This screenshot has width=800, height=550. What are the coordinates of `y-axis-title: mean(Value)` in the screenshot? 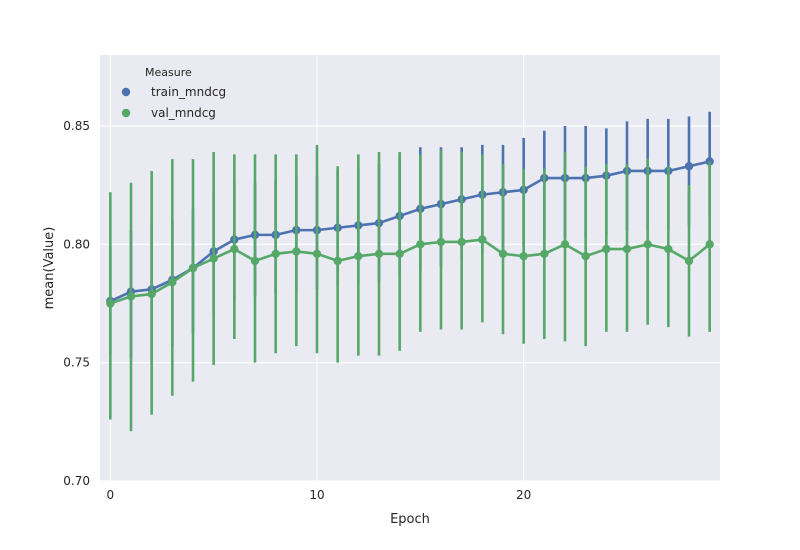 It's located at (49, 268).